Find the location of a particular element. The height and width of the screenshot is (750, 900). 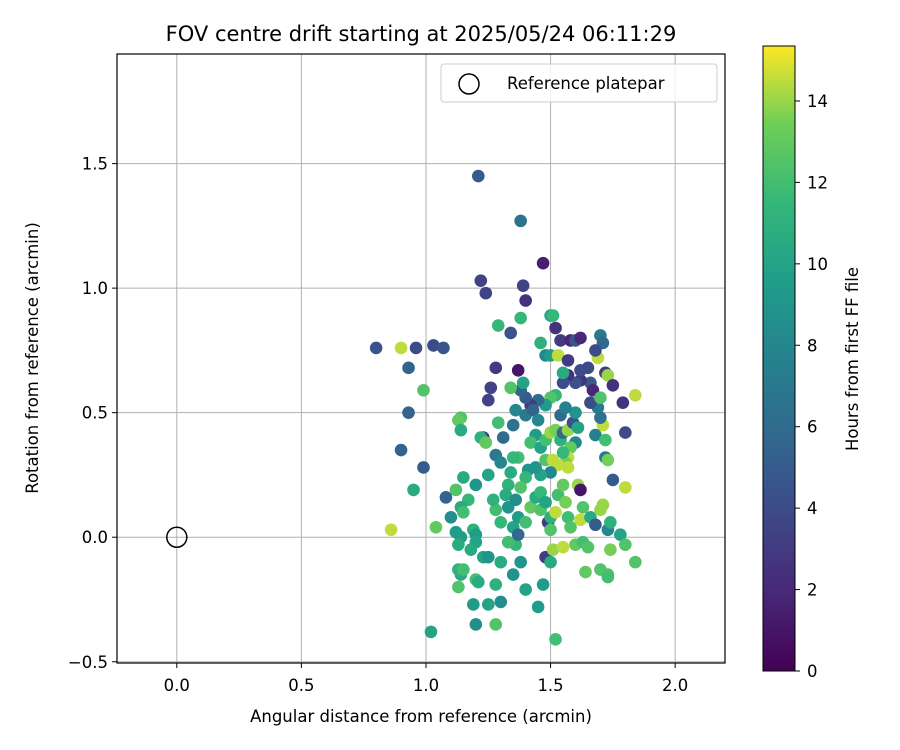

y-axis-label: Rotation from reference (arcmin) is located at coordinates (32, 358).